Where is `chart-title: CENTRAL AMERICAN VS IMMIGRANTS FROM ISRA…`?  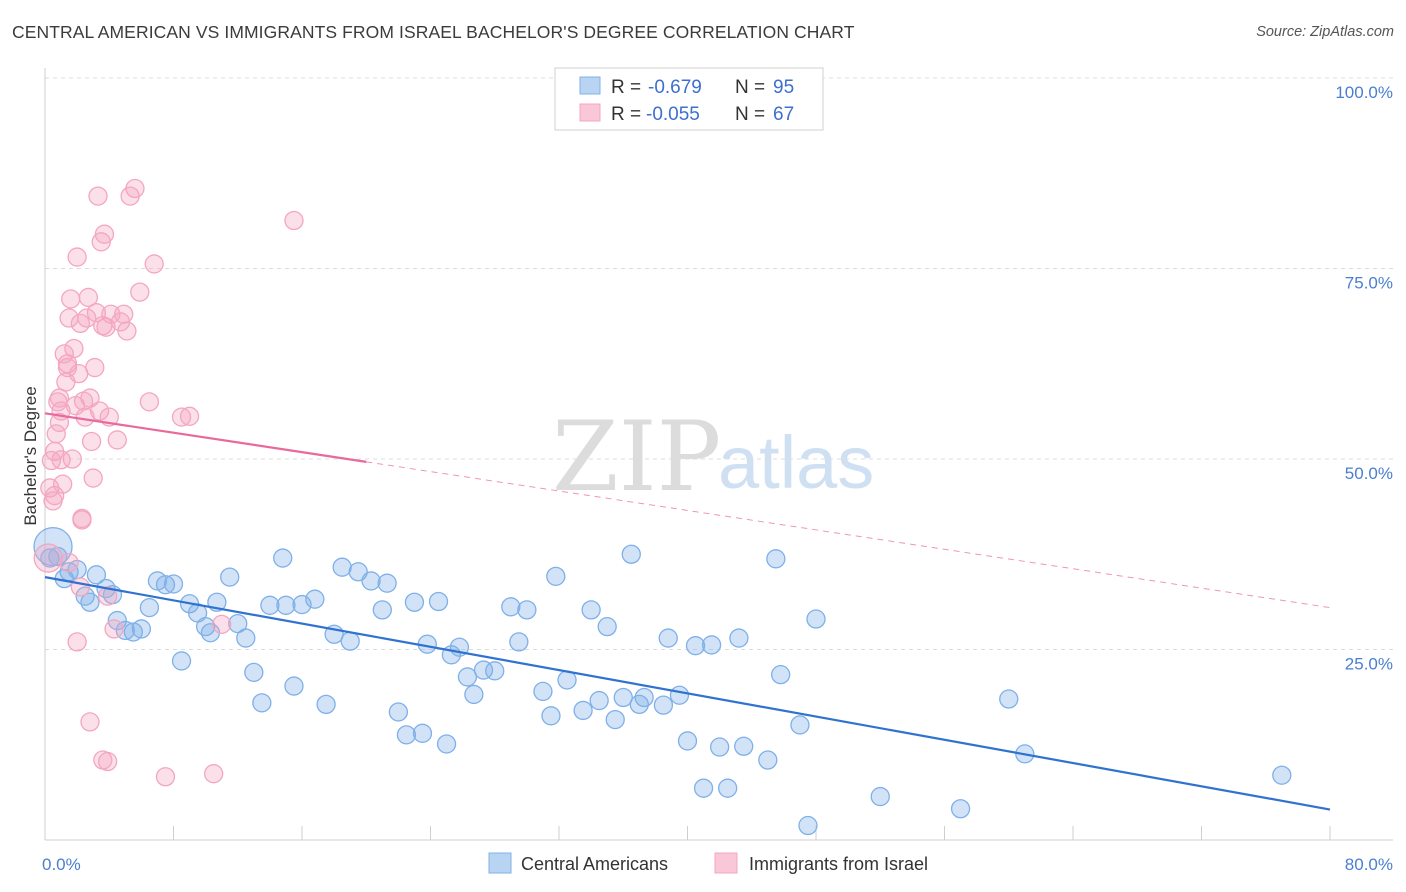
chart-title: CENTRAL AMERICAN VS IMMIGRANTS FROM ISRA… is located at coordinates (433, 32).